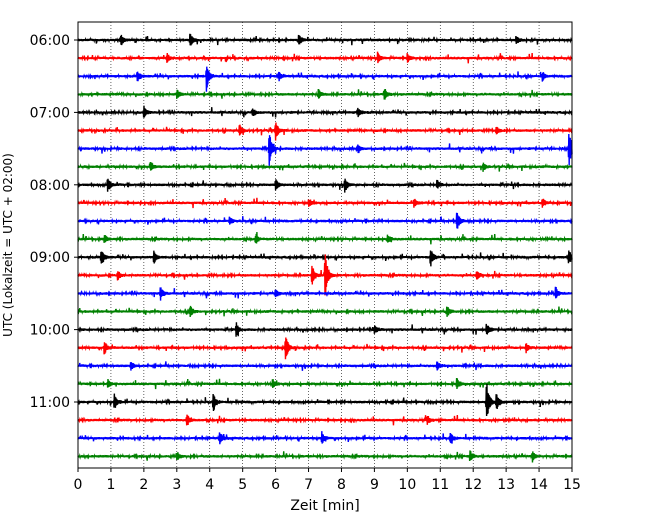 The width and height of the screenshot is (650, 520). I want to click on y-tick-label-11:00: 11:00, so click(50, 403).